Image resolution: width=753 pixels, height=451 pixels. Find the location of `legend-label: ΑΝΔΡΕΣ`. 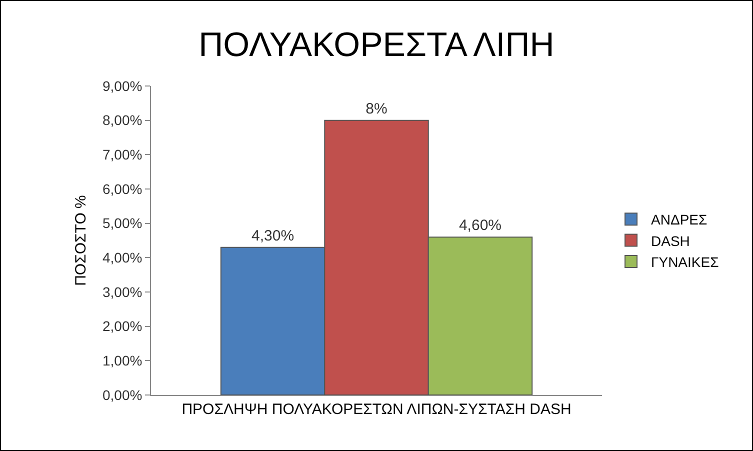

legend-label: ΑΝΔΡΕΣ is located at coordinates (679, 220).